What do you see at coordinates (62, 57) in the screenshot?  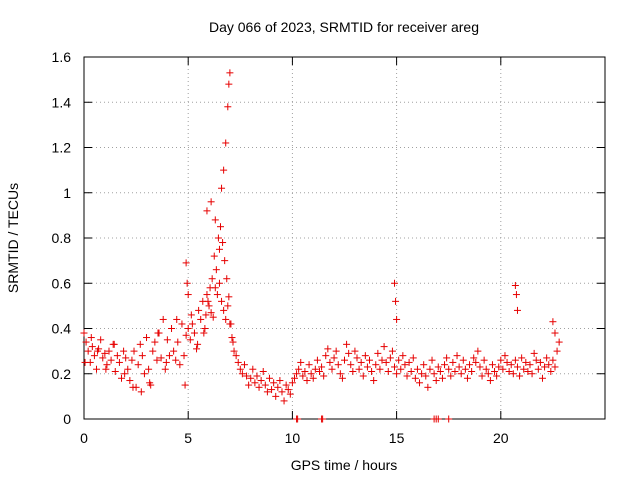 I see `y-tick-label: 1.6` at bounding box center [62, 57].